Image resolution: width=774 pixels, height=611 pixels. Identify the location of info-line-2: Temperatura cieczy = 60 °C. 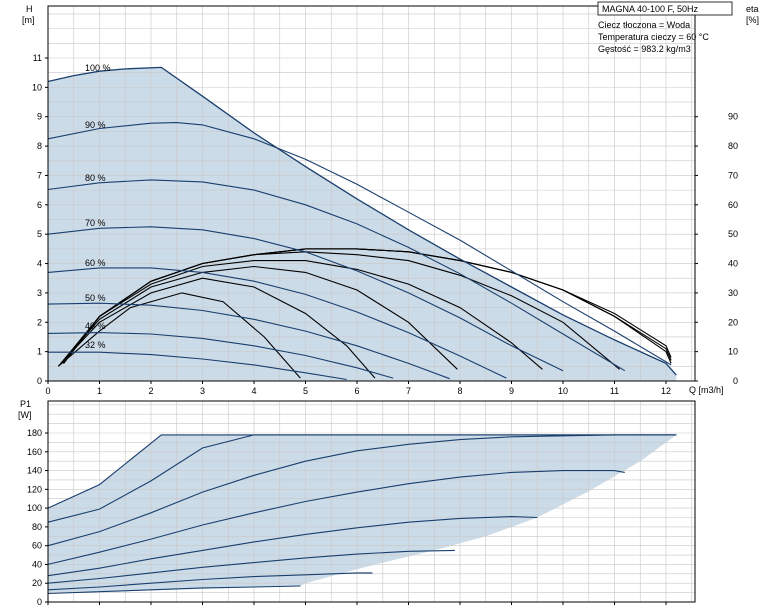
(653, 37).